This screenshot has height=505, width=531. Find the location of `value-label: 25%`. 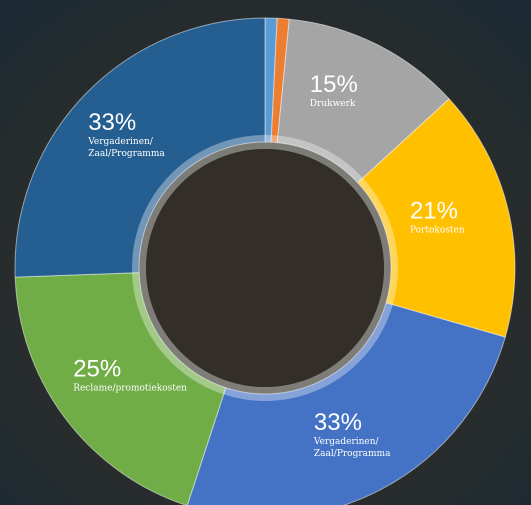

value-label: 25% is located at coordinates (97, 368).